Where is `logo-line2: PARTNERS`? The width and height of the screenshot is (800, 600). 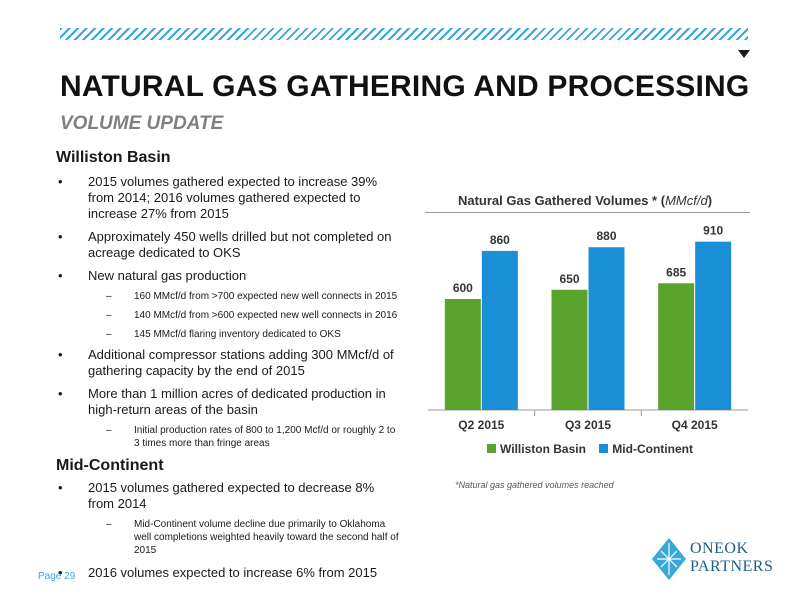
logo-line2: PARTNERS is located at coordinates (732, 566).